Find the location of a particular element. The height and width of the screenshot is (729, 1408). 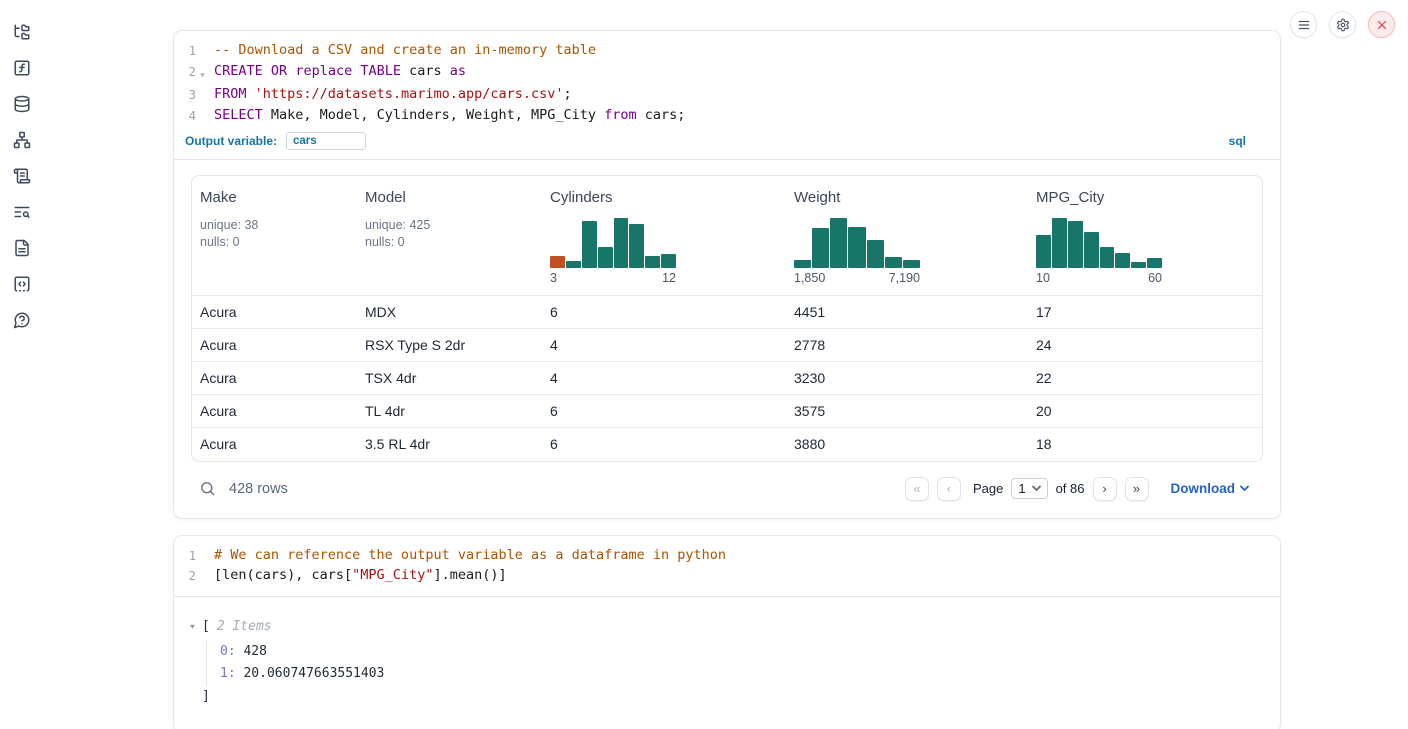

row-count: 428 rows is located at coordinates (258, 488).